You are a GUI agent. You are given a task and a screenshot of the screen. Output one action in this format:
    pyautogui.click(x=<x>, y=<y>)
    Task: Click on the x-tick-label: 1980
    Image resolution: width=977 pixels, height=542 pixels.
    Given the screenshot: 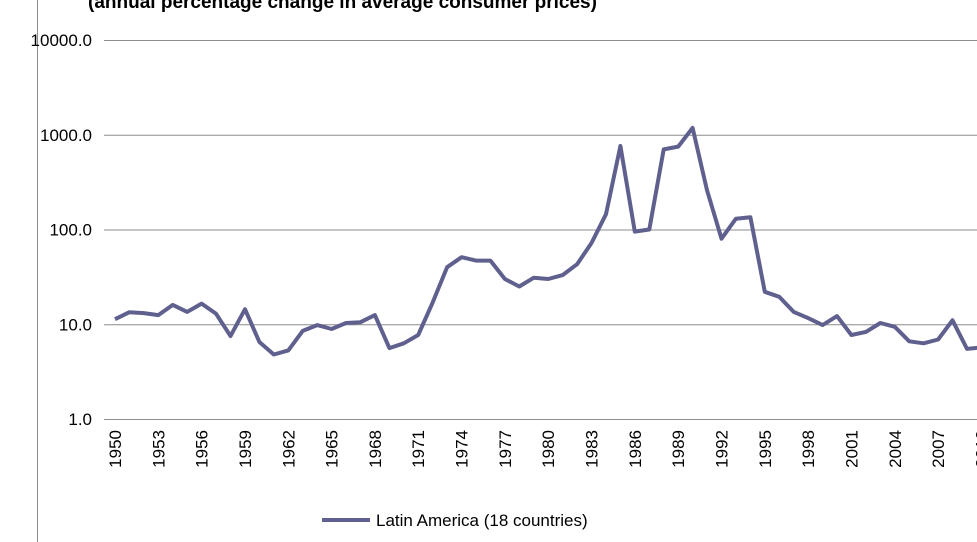 What is the action you would take?
    pyautogui.click(x=548, y=449)
    